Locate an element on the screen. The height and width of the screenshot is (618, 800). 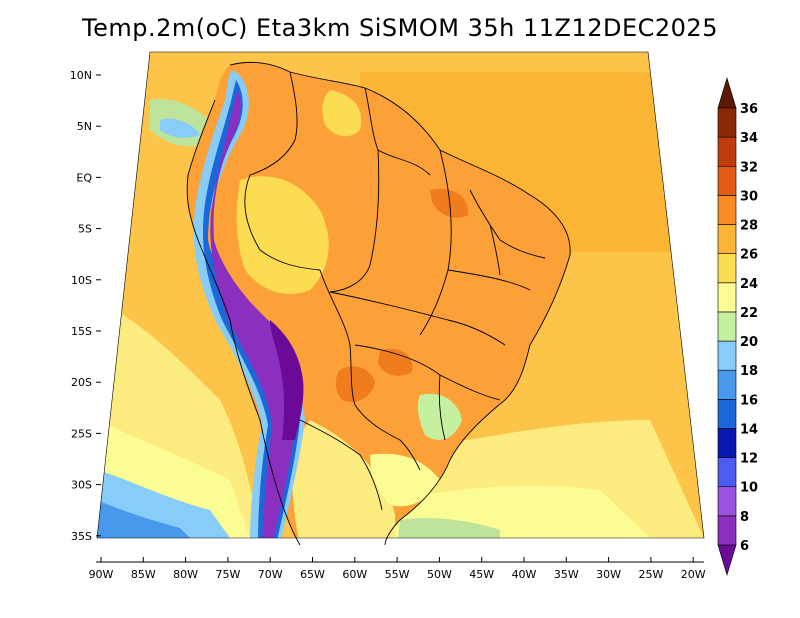
colorbar-label: 26 is located at coordinates (749, 255).